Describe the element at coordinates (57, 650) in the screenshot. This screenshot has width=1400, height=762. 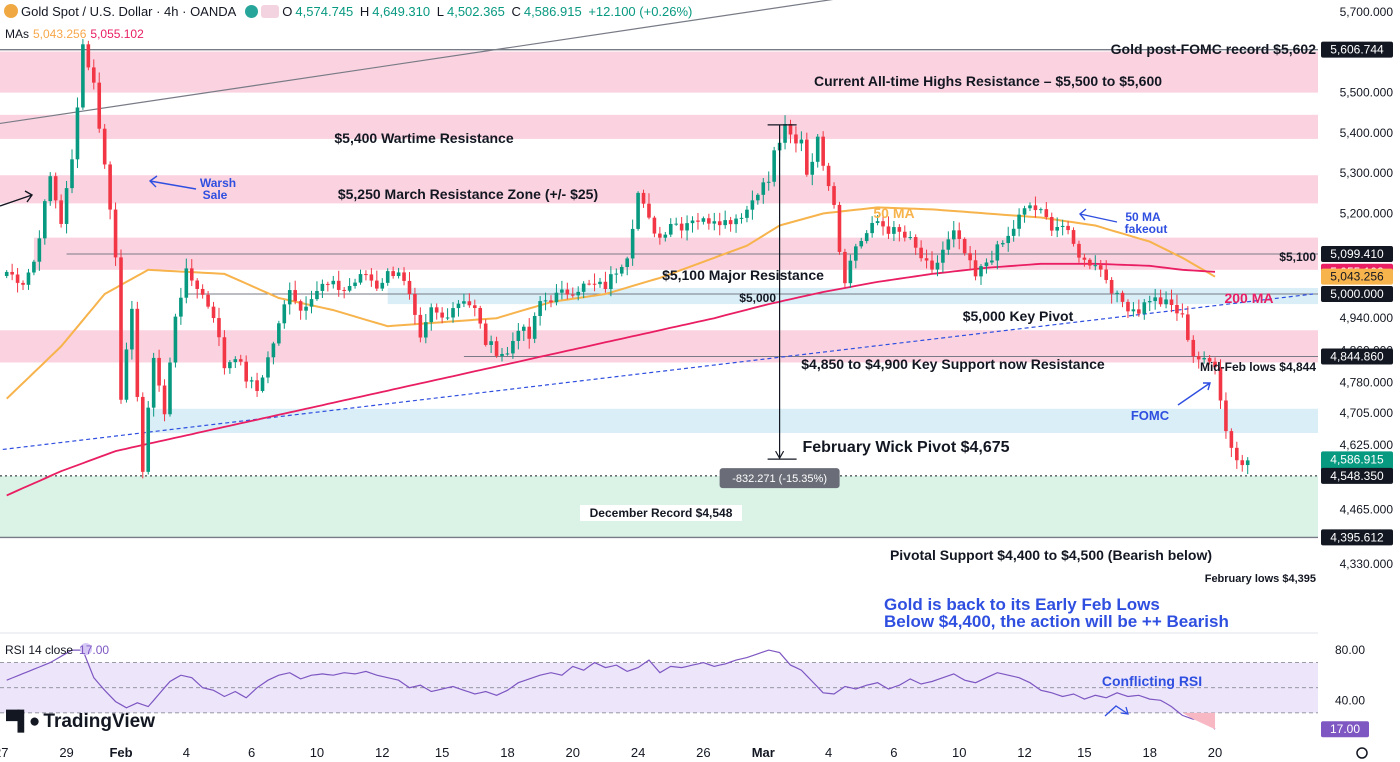
I see `rsi-legend: RSI 14 close 17.00` at that location.